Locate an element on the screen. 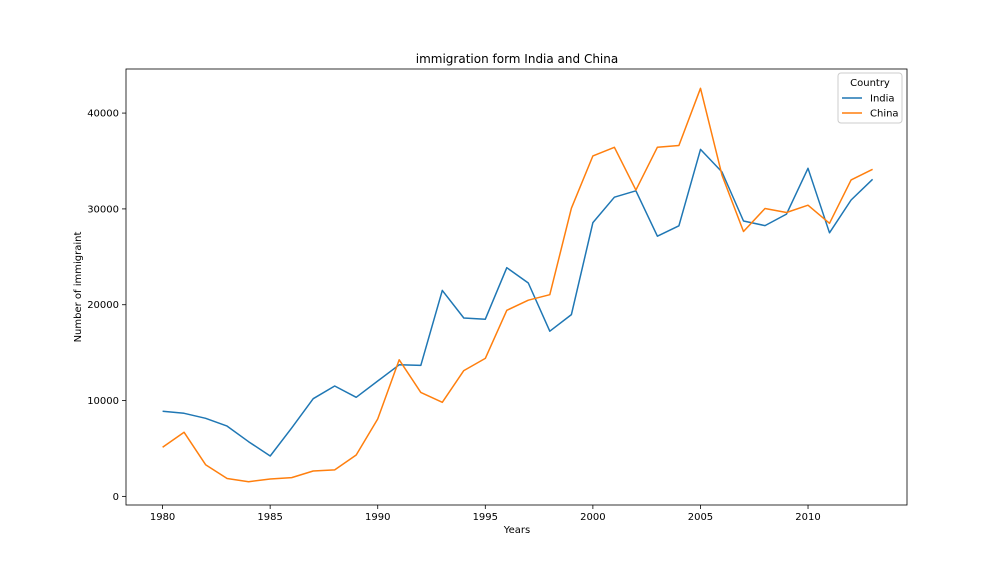 The width and height of the screenshot is (1008, 580). x-tick-label: 1995 is located at coordinates (485, 517).